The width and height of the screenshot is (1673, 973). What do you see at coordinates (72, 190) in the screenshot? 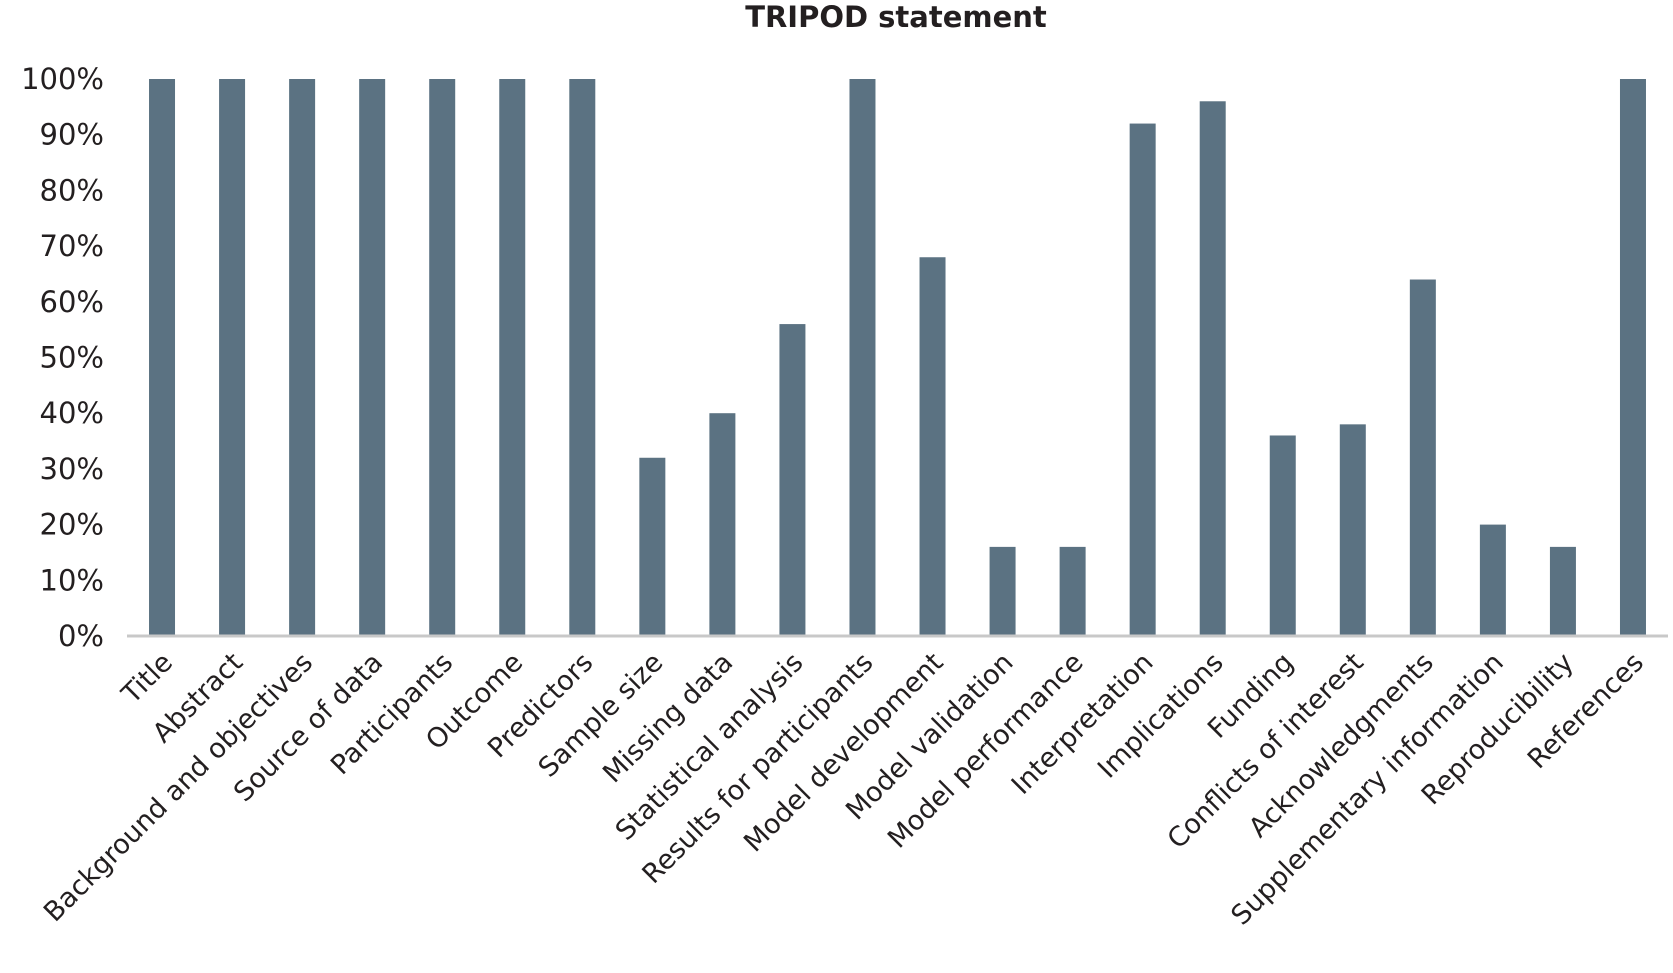
I see `y-tick-label: 80%` at bounding box center [72, 190].